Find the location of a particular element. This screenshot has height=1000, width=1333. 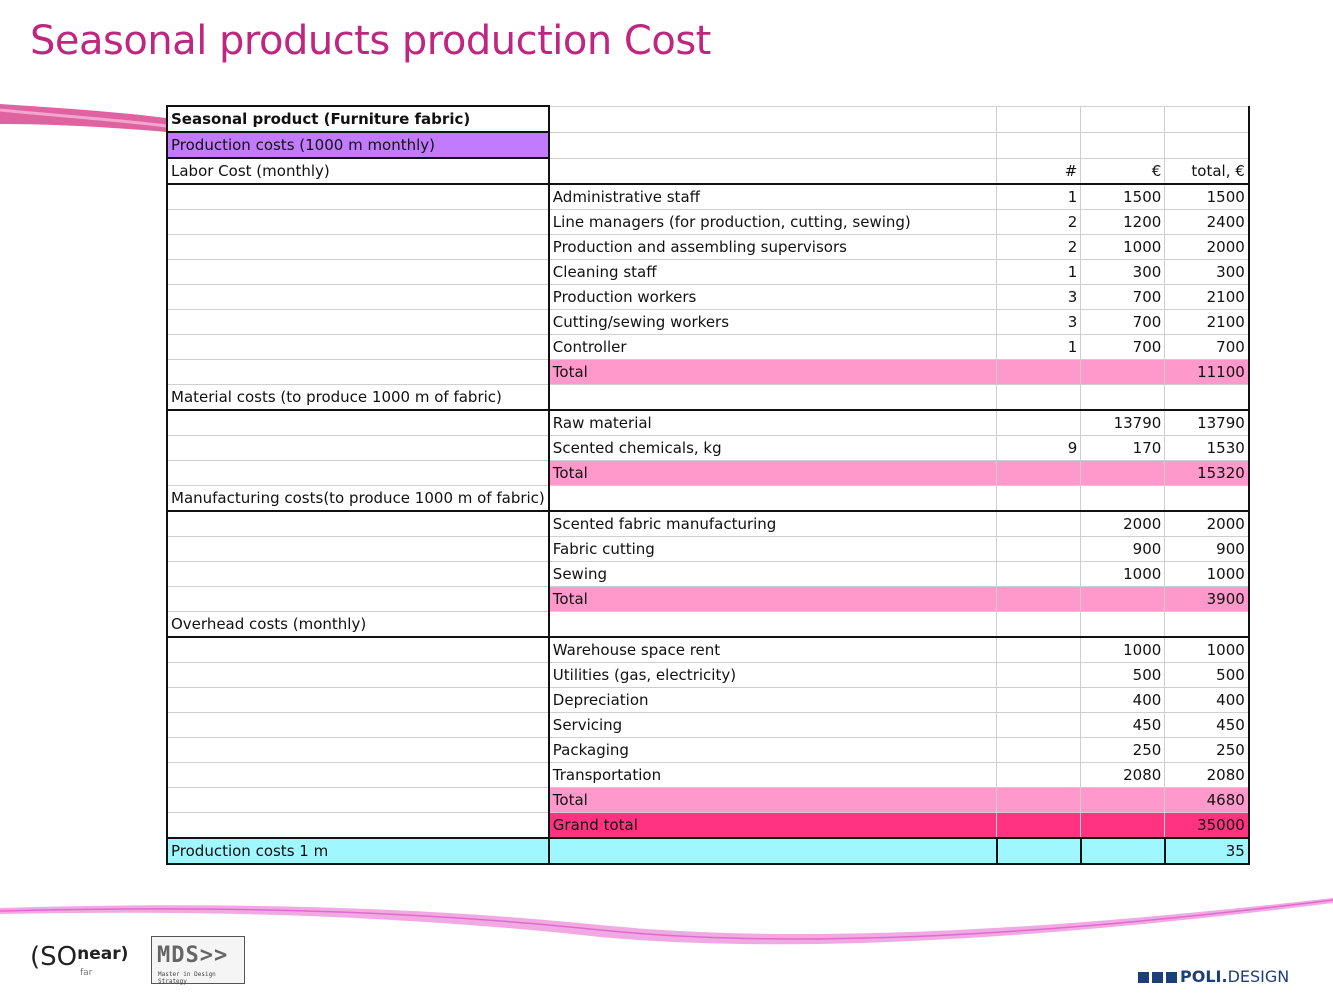

table-cell: Production and assembling supervisors is located at coordinates (772, 247).